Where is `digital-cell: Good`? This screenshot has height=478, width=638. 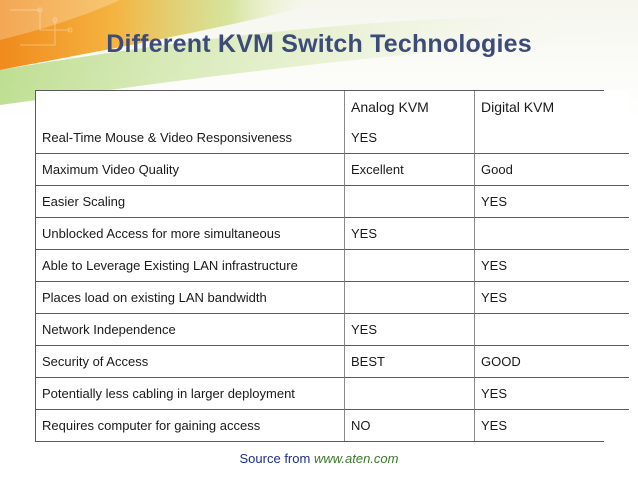
digital-cell: Good is located at coordinates (552, 170).